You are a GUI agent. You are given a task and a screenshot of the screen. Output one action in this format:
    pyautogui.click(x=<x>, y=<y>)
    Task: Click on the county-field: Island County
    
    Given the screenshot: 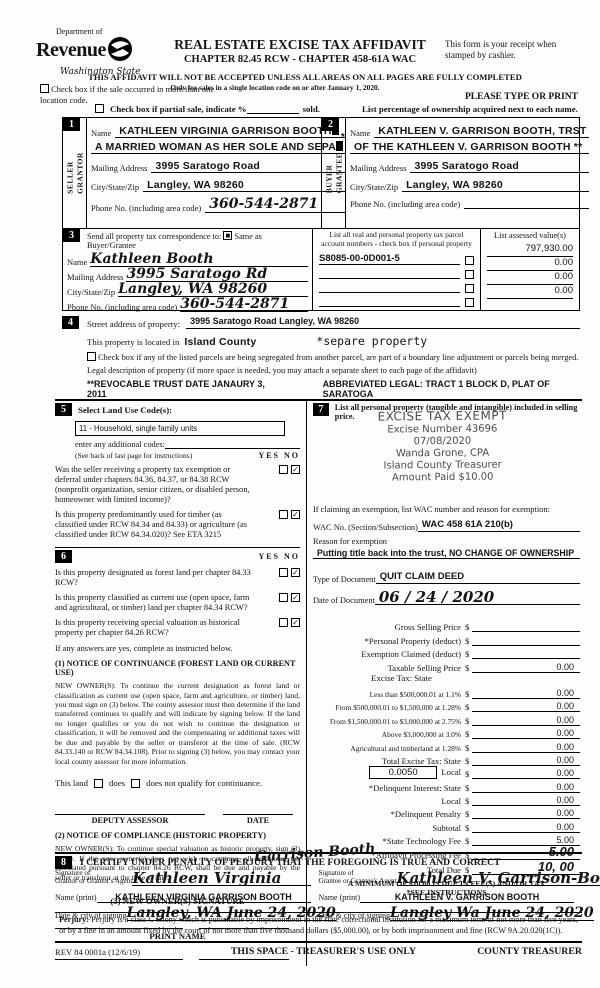 What is the action you would take?
    pyautogui.click(x=220, y=342)
    